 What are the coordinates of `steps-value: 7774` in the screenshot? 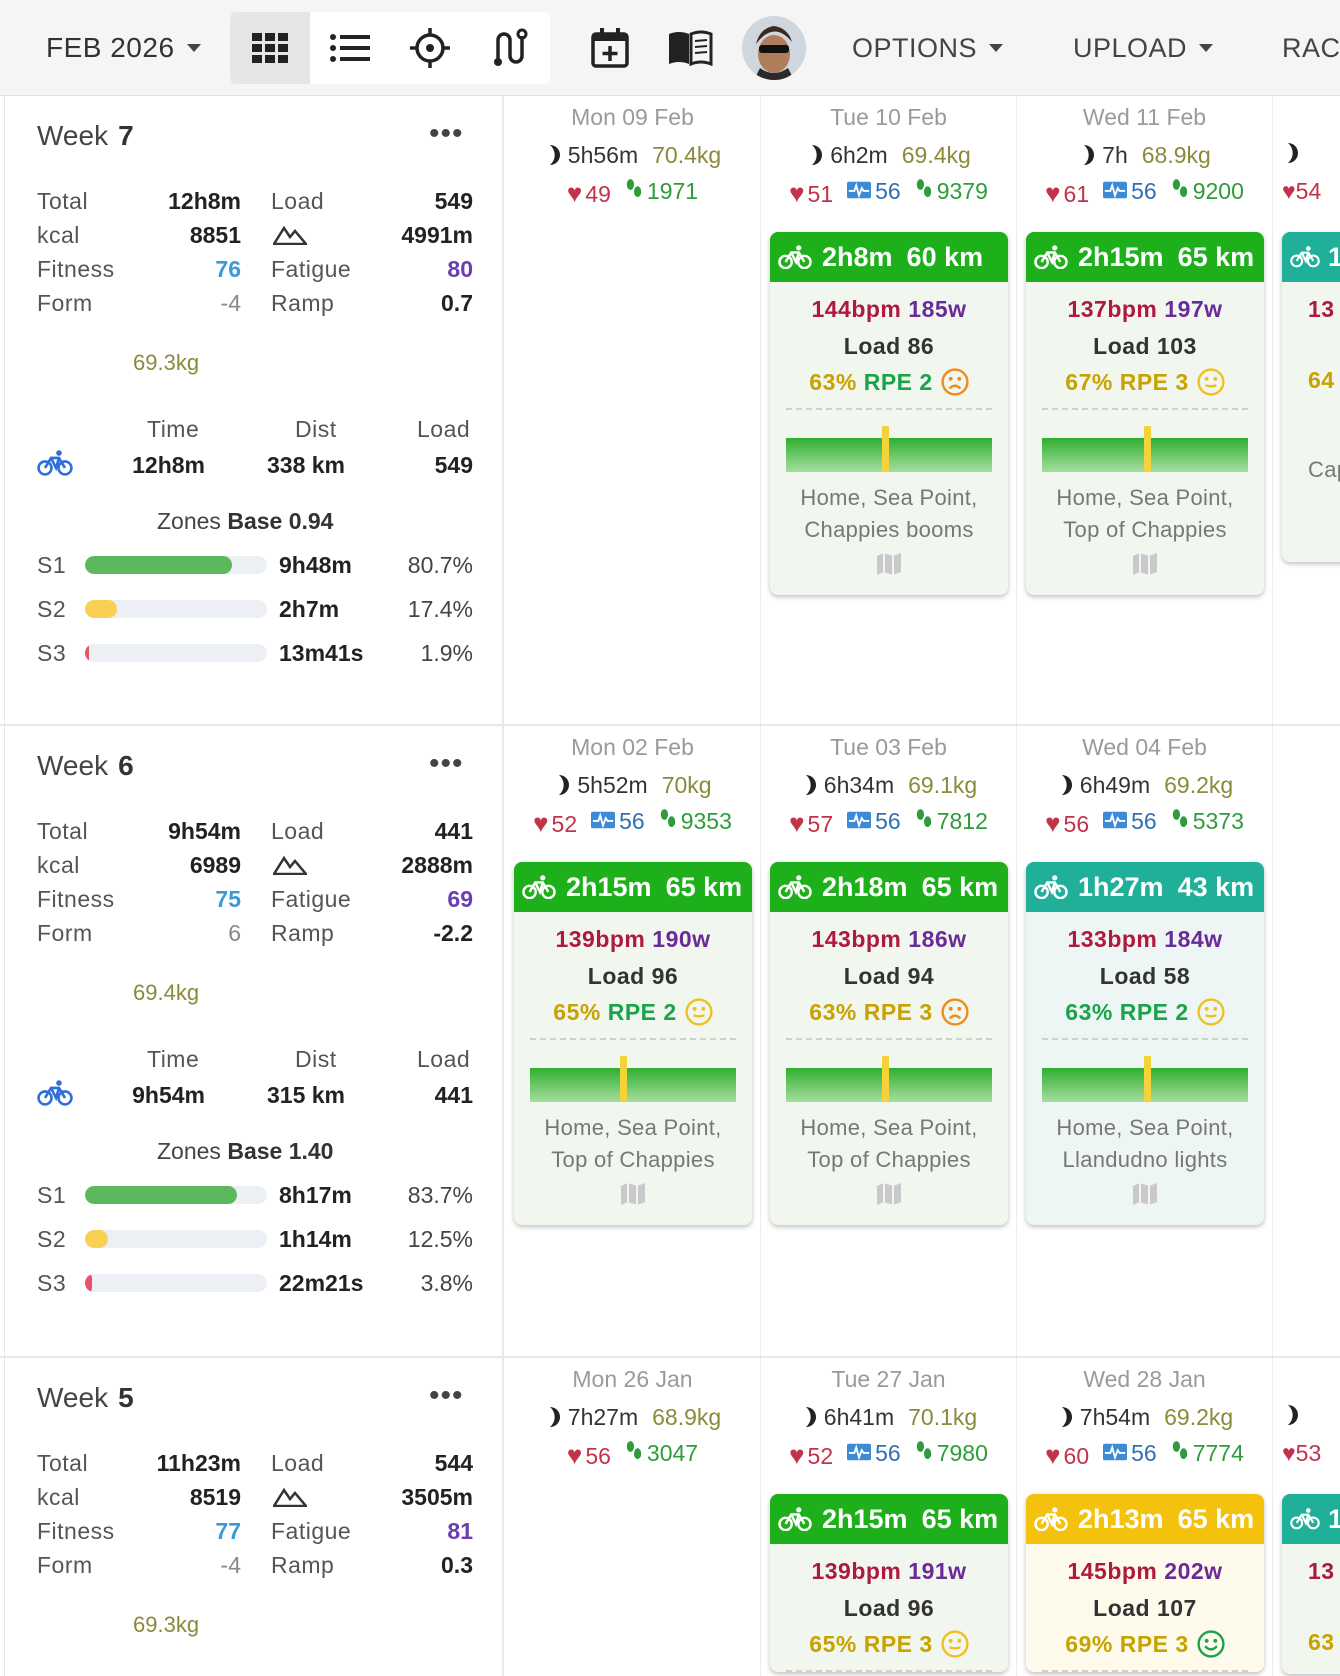 It's located at (1207, 1455).